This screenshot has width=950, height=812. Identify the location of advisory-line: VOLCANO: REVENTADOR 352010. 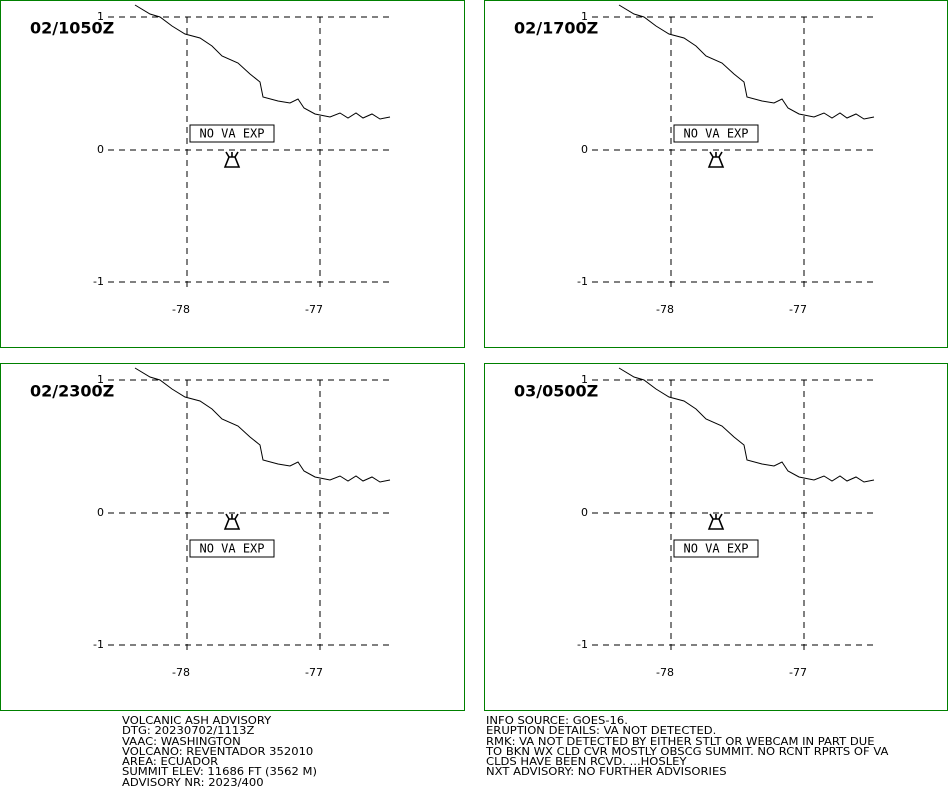
(218, 751).